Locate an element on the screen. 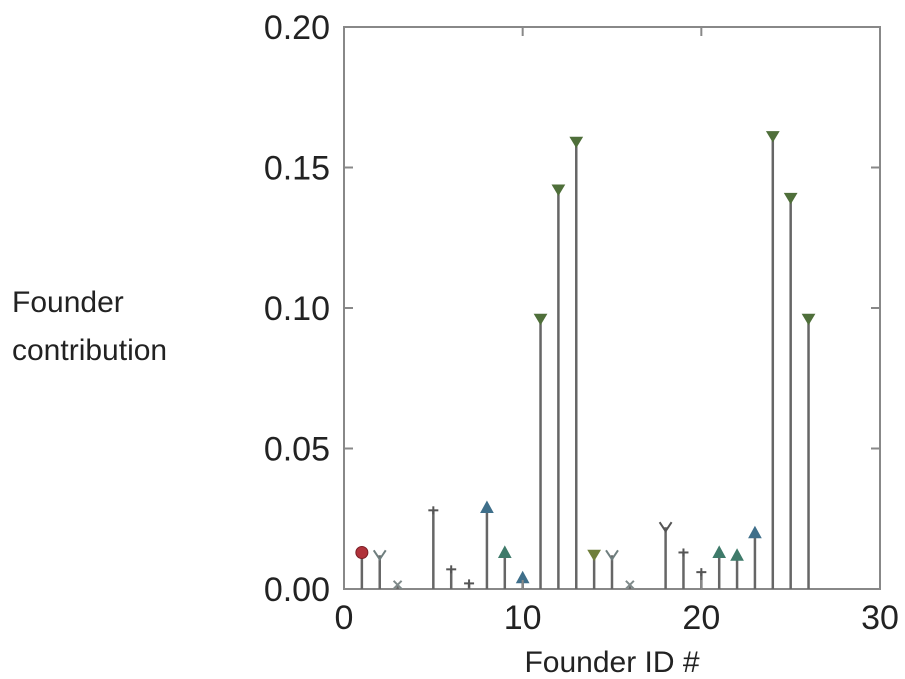 This screenshot has height=679, width=905. x-tick-label: 20 is located at coordinates (701, 618).